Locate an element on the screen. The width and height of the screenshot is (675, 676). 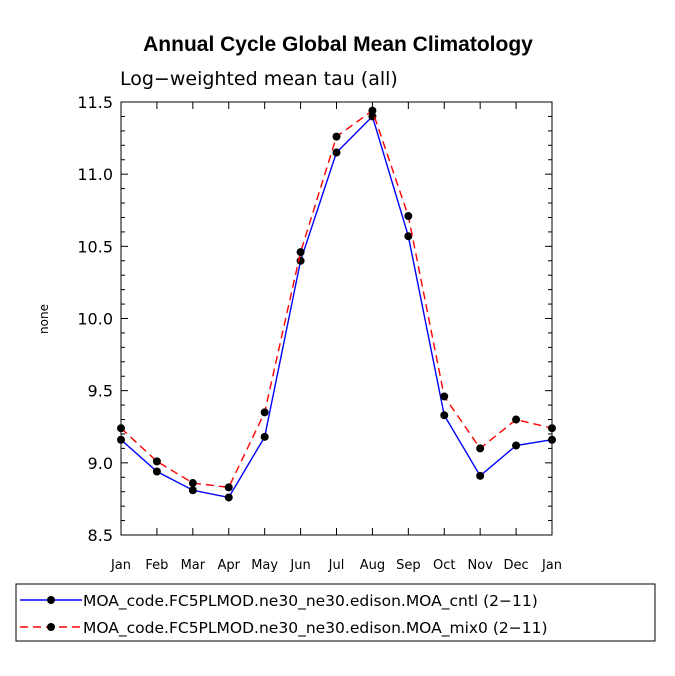
y-axis-label: none is located at coordinates (44, 319).